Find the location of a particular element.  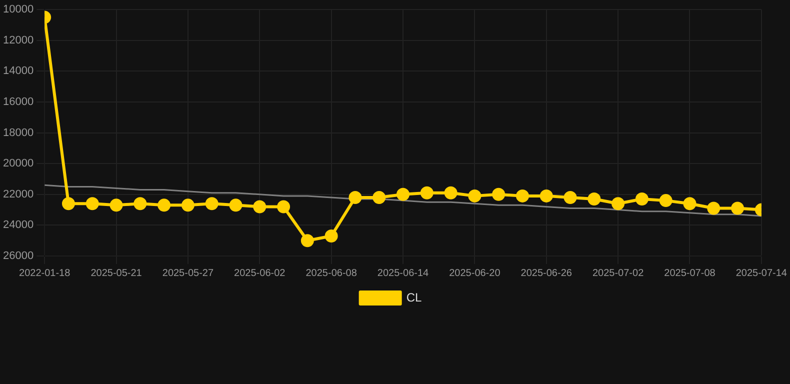

x-tick-label: 2025-05-21 is located at coordinates (116, 273).